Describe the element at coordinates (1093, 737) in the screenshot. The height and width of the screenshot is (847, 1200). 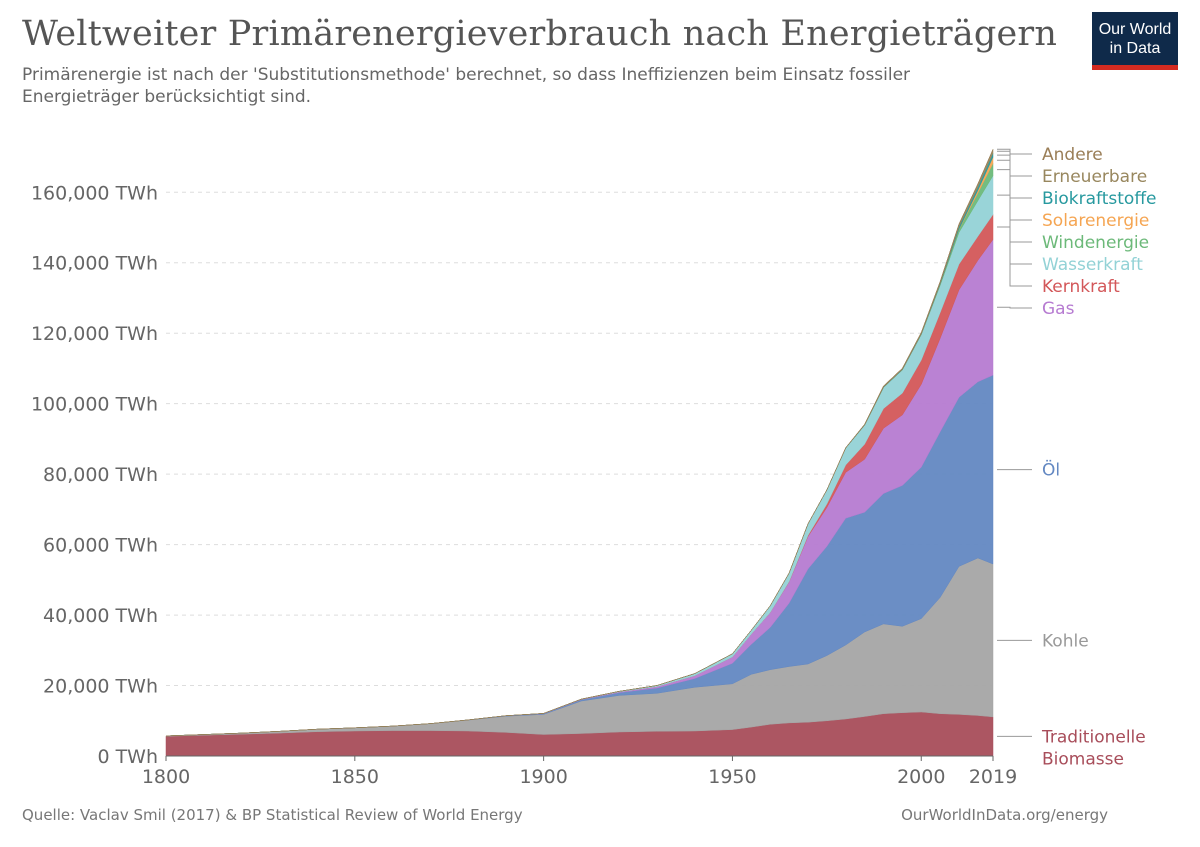
I see `series-label-traditionelle-biomasse: Traditionelle` at that location.